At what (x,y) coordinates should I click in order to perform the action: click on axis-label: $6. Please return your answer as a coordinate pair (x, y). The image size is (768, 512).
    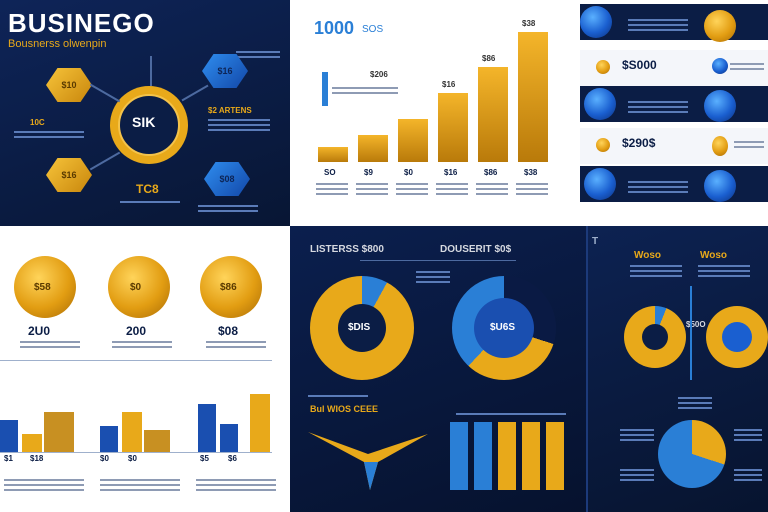
    Looking at the image, I should click on (232, 458).